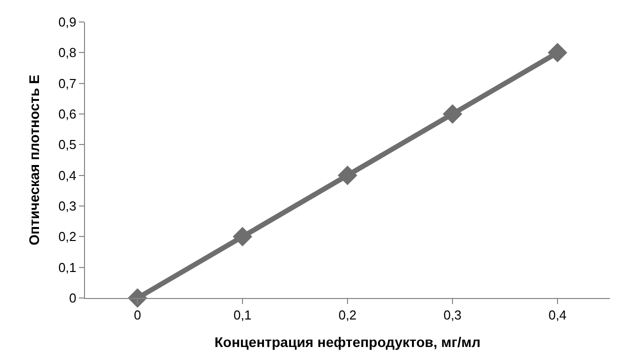  Describe the element at coordinates (67, 267) in the screenshot. I see `y-tick-label: 0,1` at that location.